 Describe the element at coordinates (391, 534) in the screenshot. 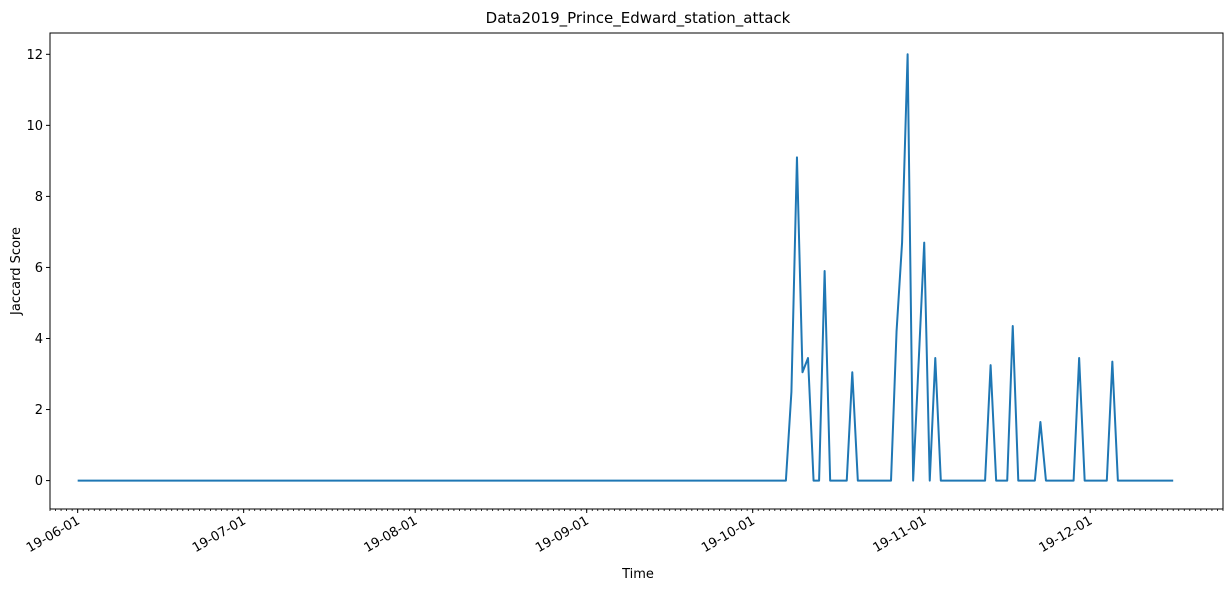

I see `x-tick-label: 19-08-01` at that location.